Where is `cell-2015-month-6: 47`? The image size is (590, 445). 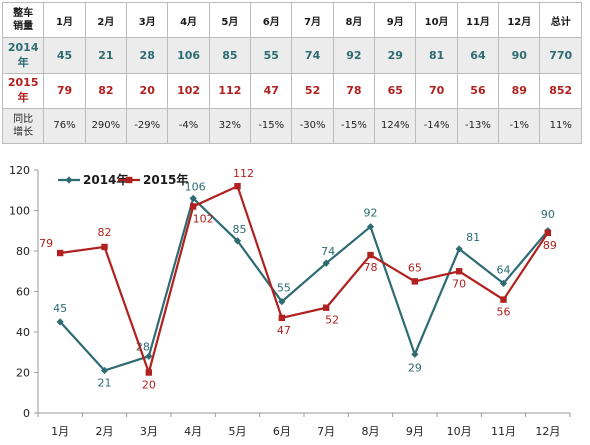 cell-2015-month-6: 47 is located at coordinates (271, 90).